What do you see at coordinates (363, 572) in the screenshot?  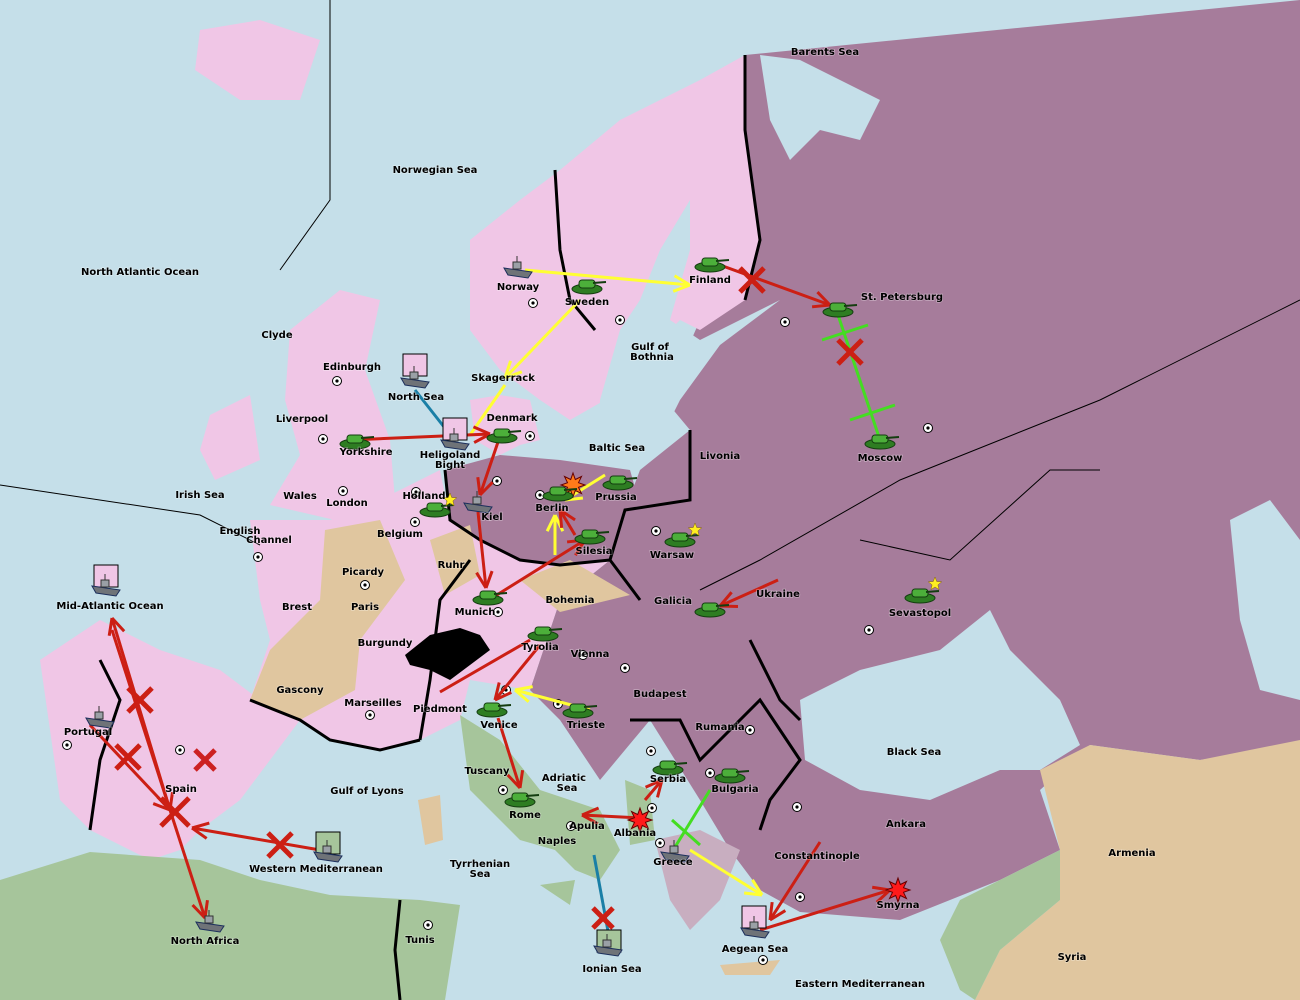 I see `province-label: Picardy` at bounding box center [363, 572].